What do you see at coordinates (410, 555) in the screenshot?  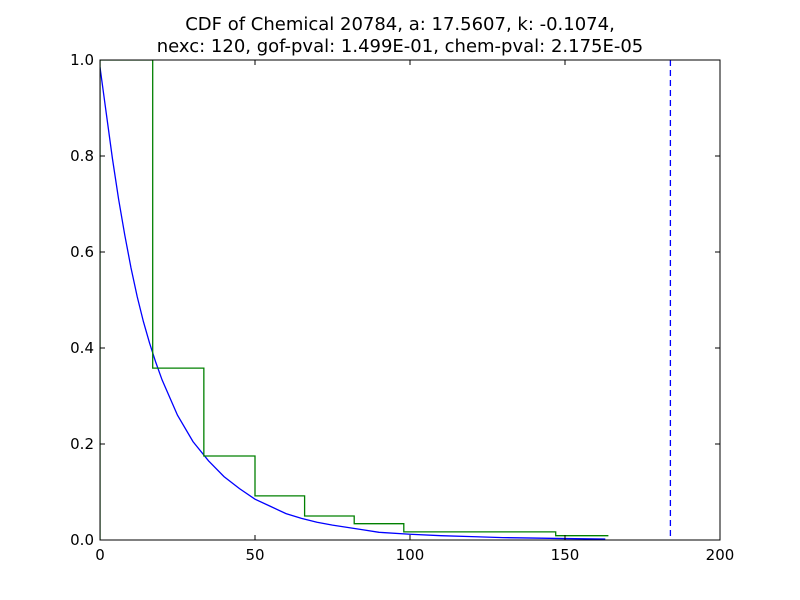 I see `x-tick-label: 100` at bounding box center [410, 555].